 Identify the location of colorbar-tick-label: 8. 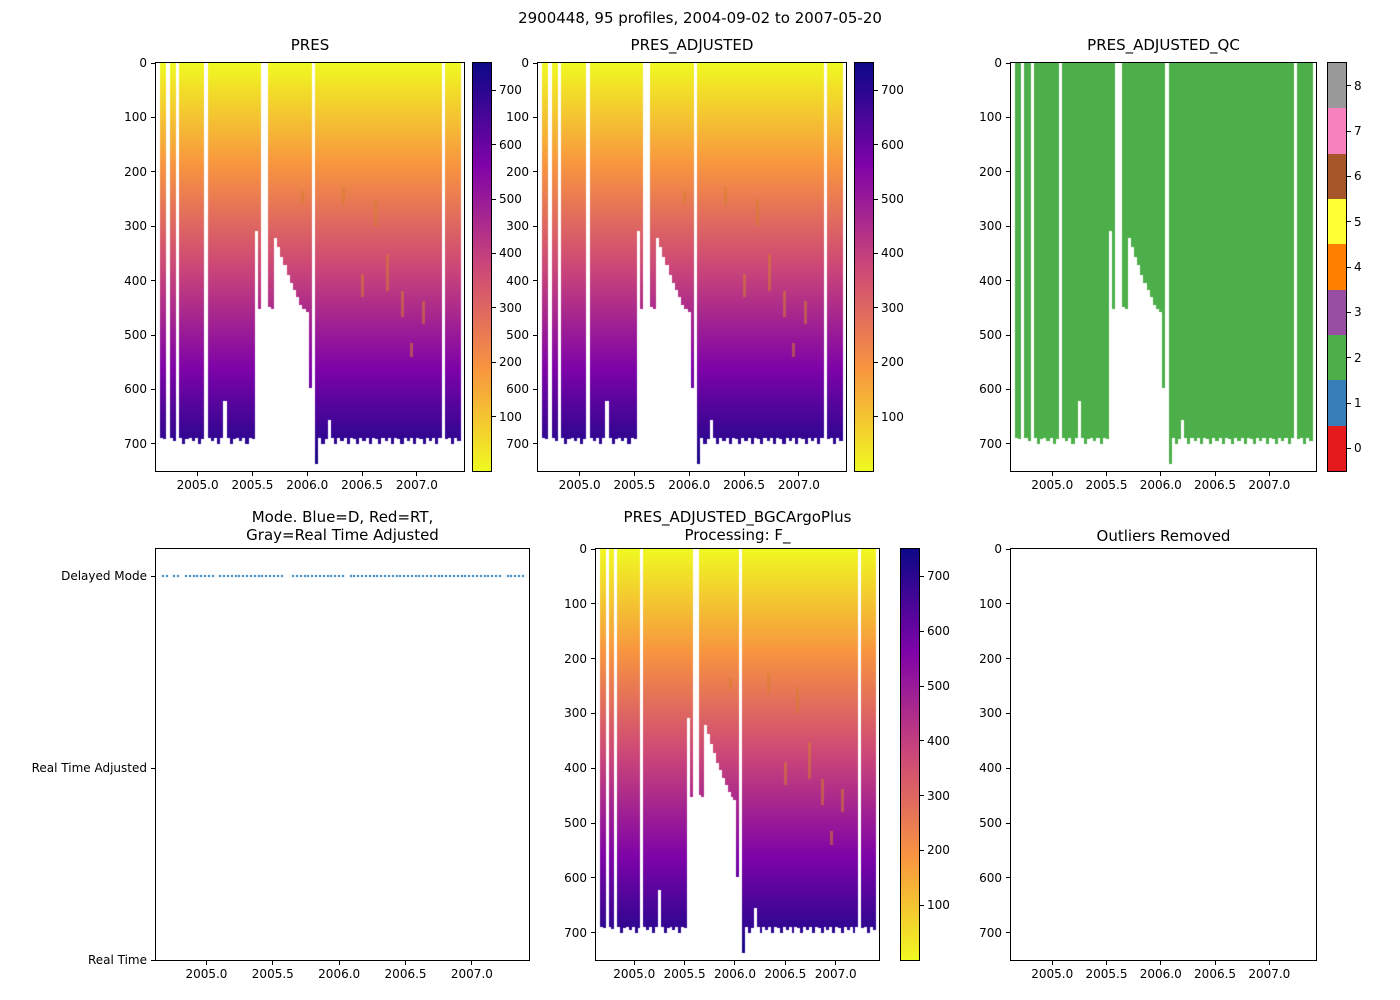
(1358, 85).